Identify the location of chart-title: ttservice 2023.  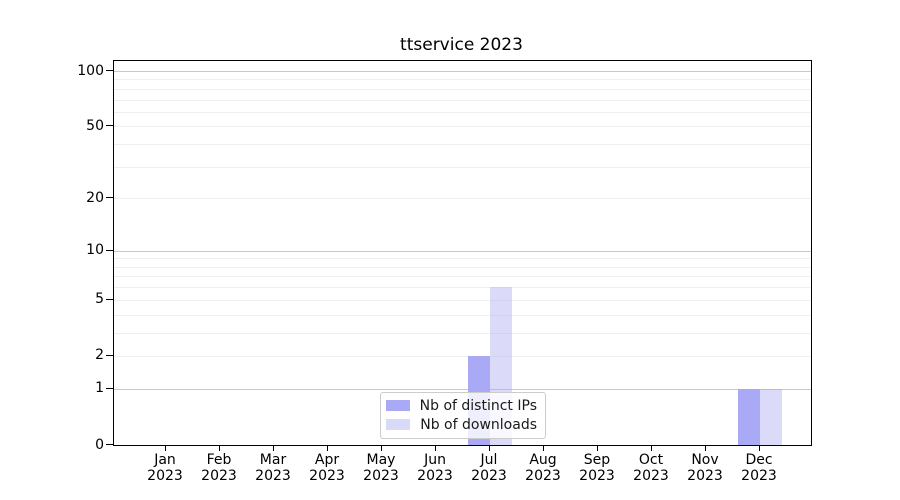
(461, 45).